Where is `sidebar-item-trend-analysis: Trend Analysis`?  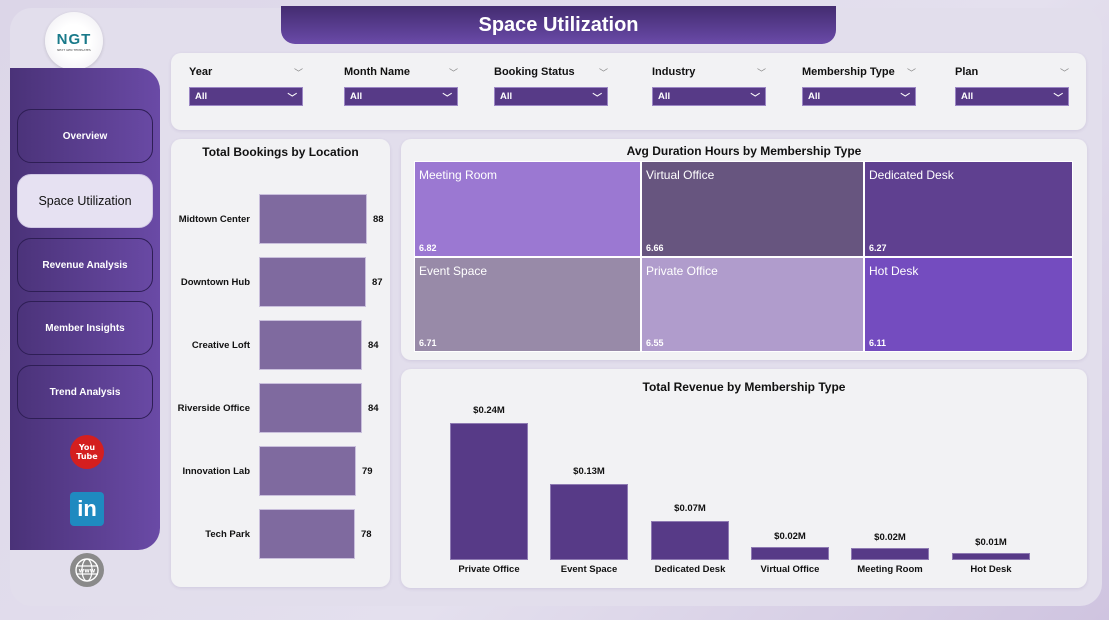
sidebar-item-trend-analysis: Trend Analysis is located at coordinates (85, 392).